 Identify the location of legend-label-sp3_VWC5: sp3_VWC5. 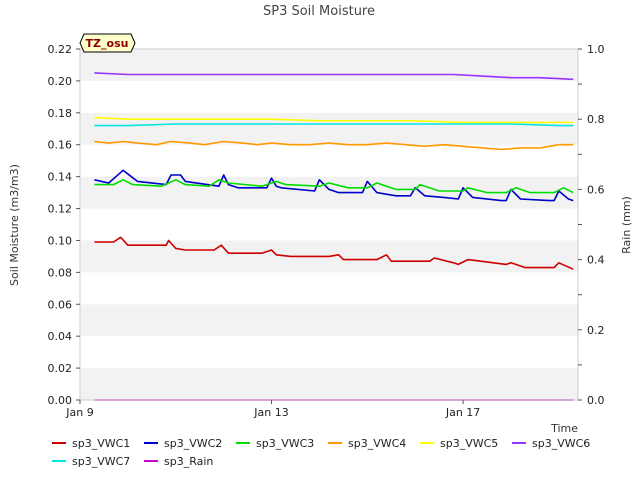
(469, 443).